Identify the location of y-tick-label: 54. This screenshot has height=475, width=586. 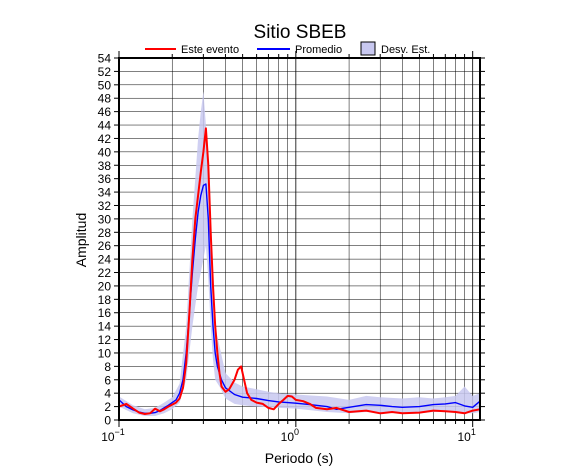
(105, 59).